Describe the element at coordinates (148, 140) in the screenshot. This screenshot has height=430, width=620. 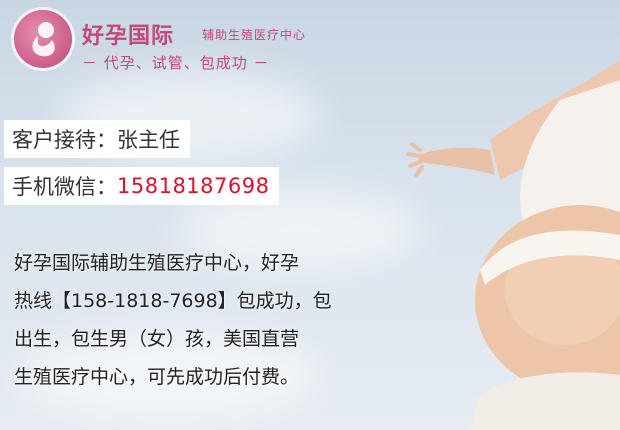
I see `reception-name: 张主任` at that location.